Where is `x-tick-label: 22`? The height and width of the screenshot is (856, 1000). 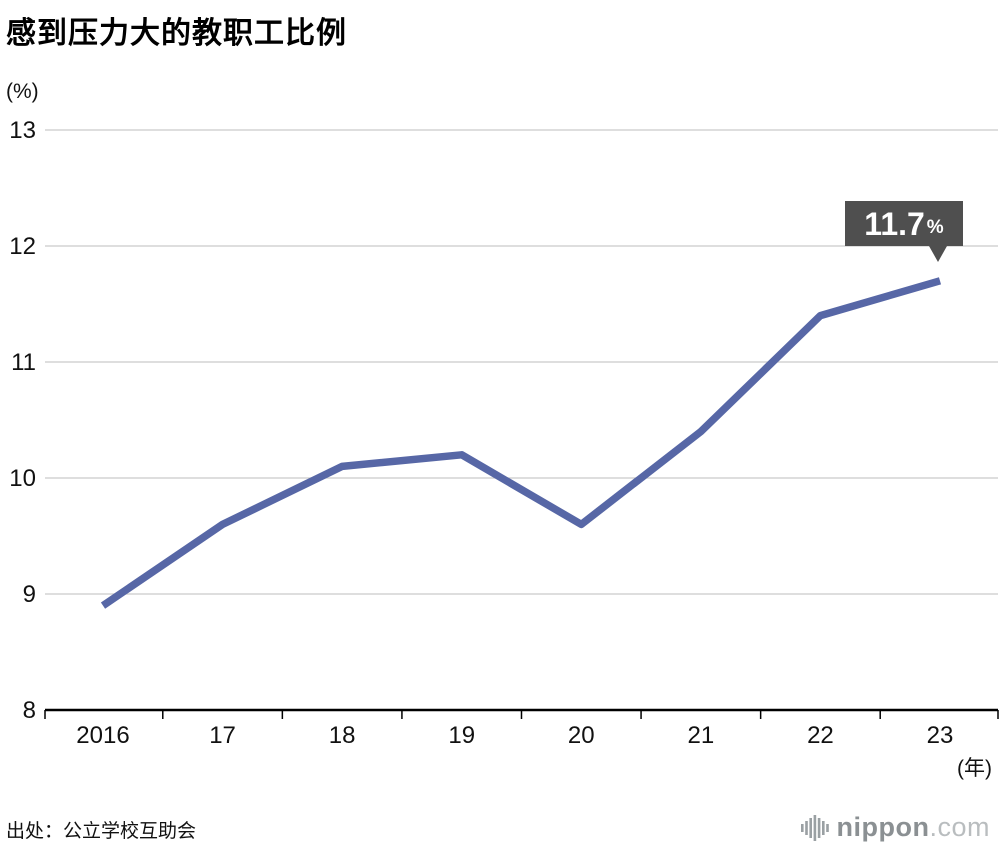 x-tick-label: 22 is located at coordinates (820, 735).